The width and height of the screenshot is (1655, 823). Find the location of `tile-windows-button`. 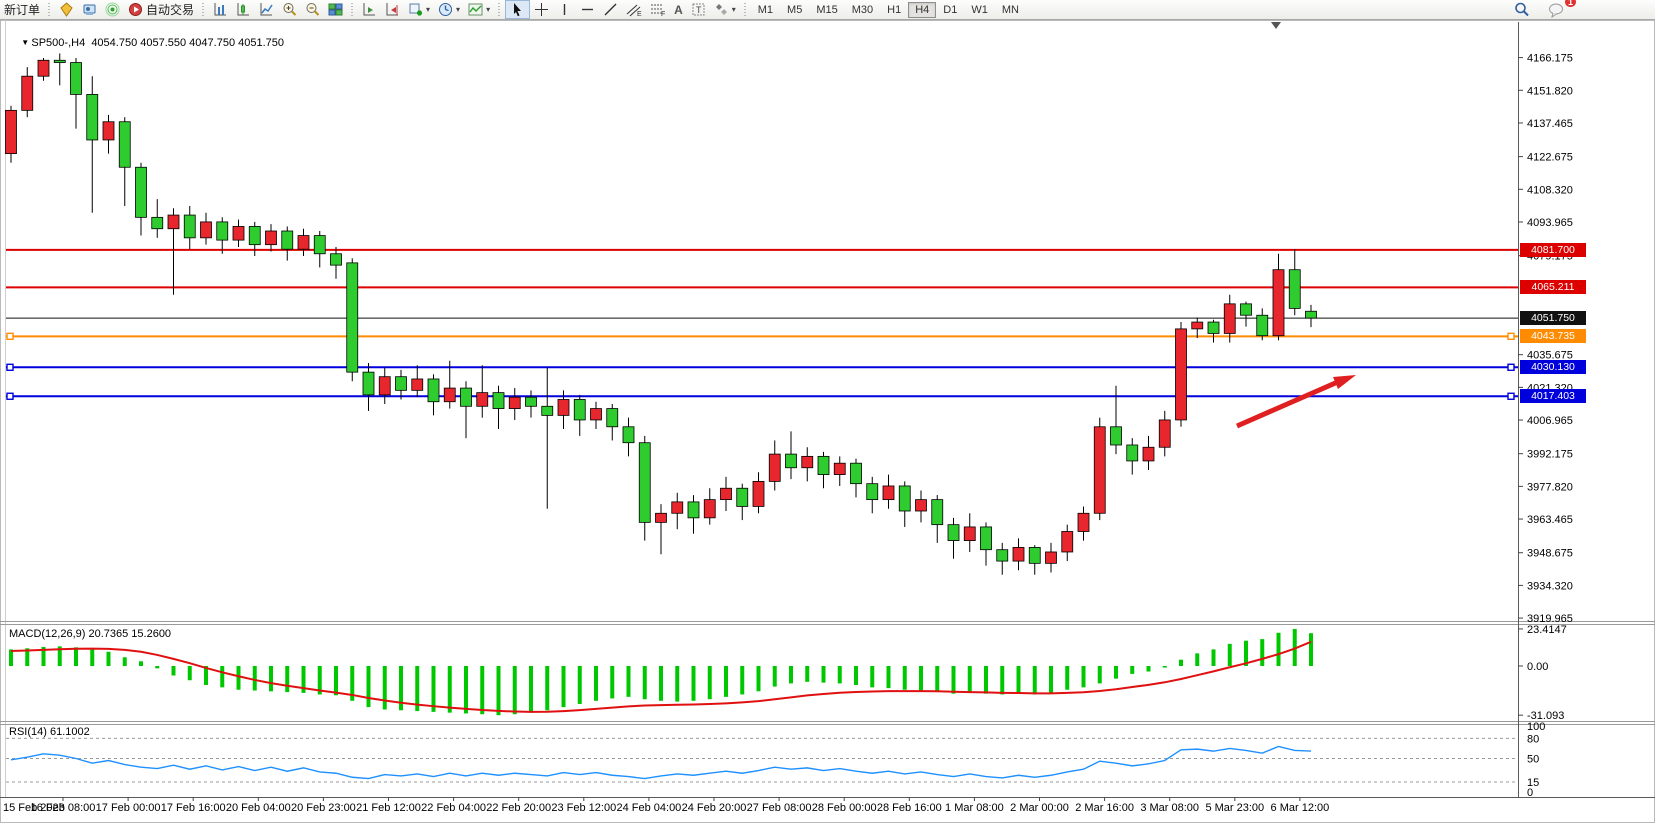

tile-windows-button is located at coordinates (335, 9).